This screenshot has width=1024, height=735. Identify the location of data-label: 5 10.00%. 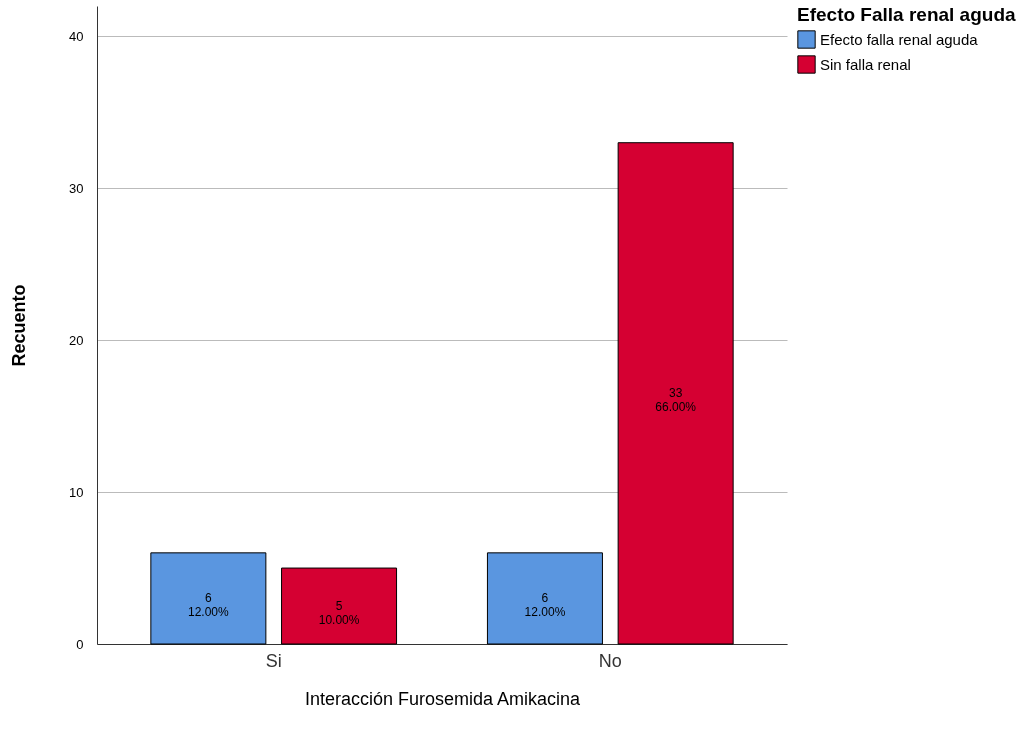
(339, 613).